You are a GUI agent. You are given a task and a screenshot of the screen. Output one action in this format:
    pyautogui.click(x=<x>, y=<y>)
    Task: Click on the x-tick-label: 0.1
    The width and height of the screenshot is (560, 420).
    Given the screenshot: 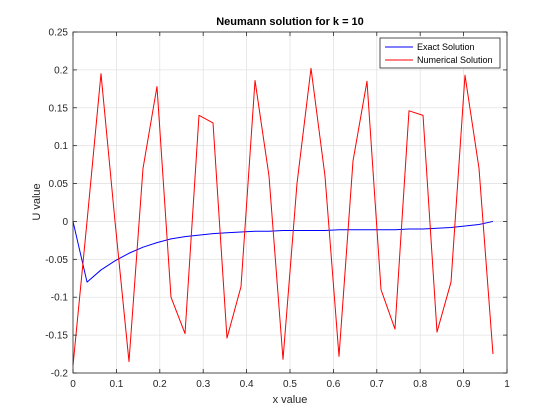 What is the action you would take?
    pyautogui.click(x=116, y=384)
    